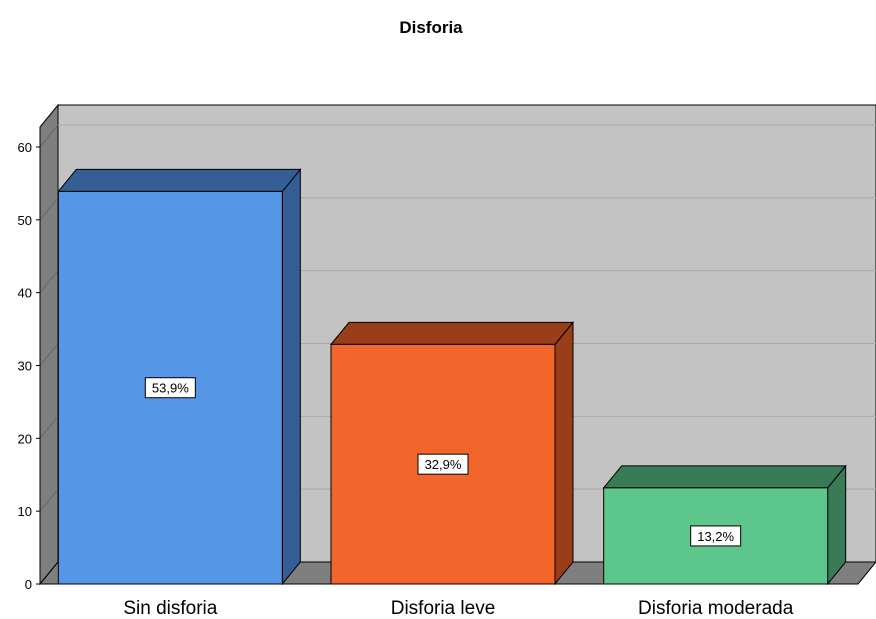 The image size is (876, 619). What do you see at coordinates (25, 293) in the screenshot?
I see `y-tick-label: 40` at bounding box center [25, 293].